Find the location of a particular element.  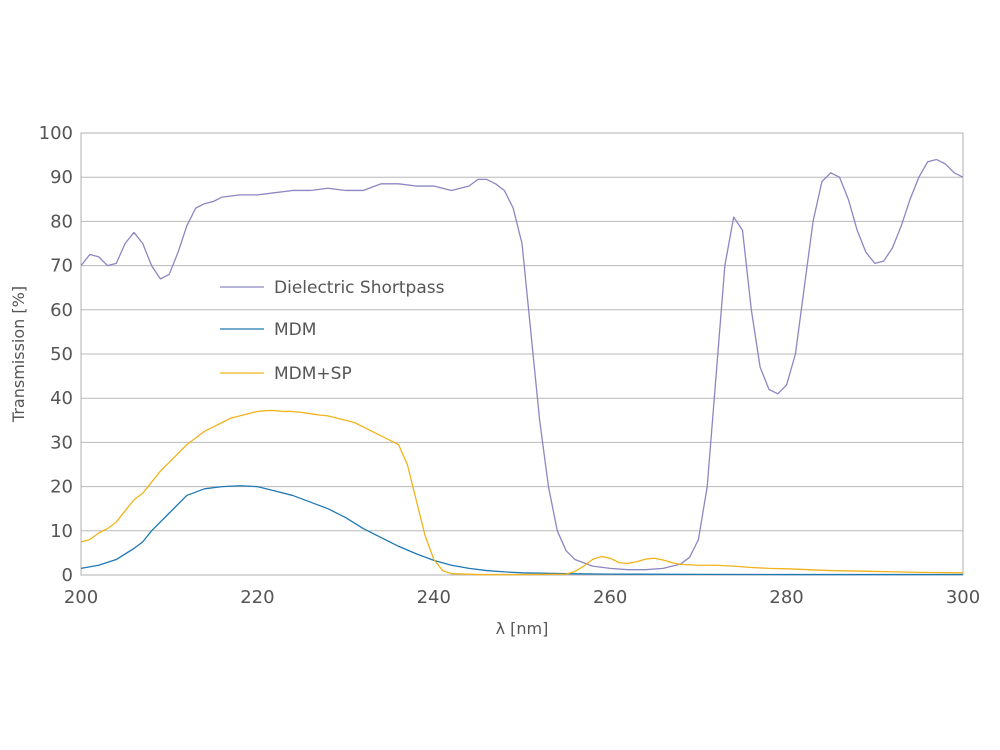

y-tick-label: 90 is located at coordinates (61, 177).